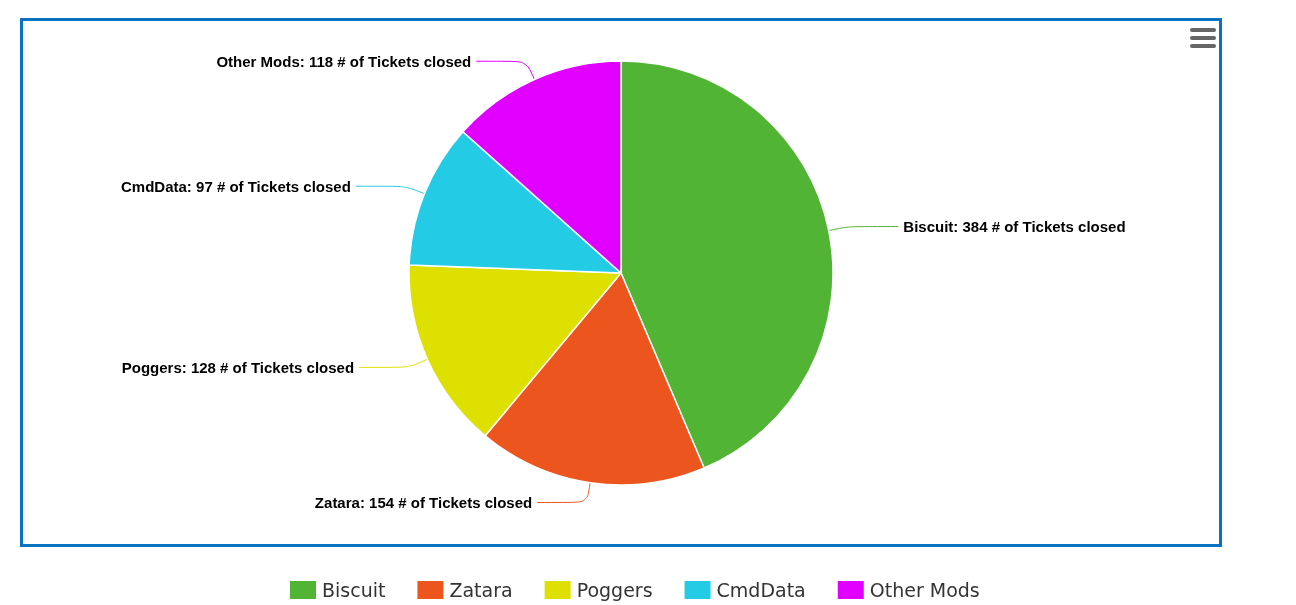 The image size is (1296, 605). Describe the element at coordinates (761, 590) in the screenshot. I see `legend-label: CmdData` at that location.